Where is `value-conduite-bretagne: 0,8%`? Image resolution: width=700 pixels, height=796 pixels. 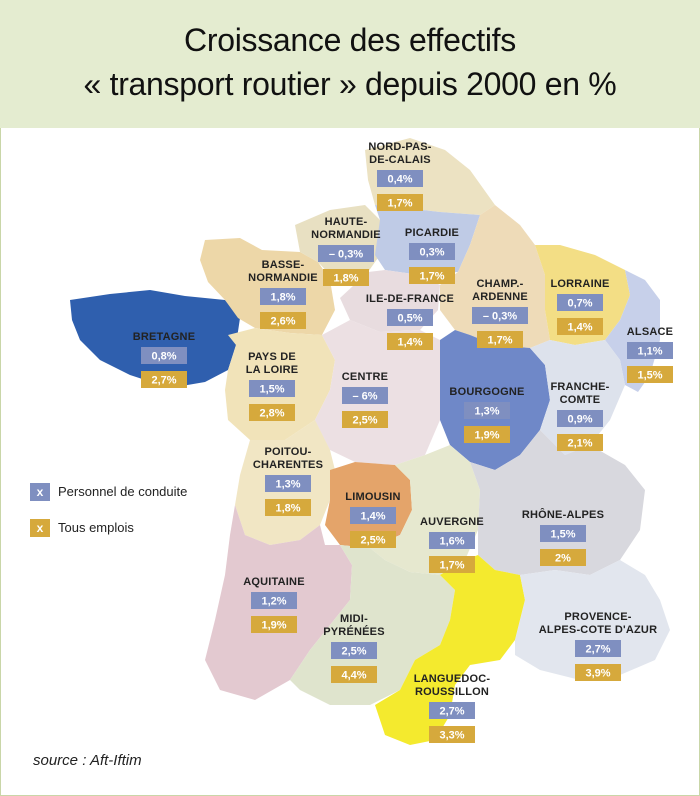 value-conduite-bretagne: 0,8% is located at coordinates (163, 357).